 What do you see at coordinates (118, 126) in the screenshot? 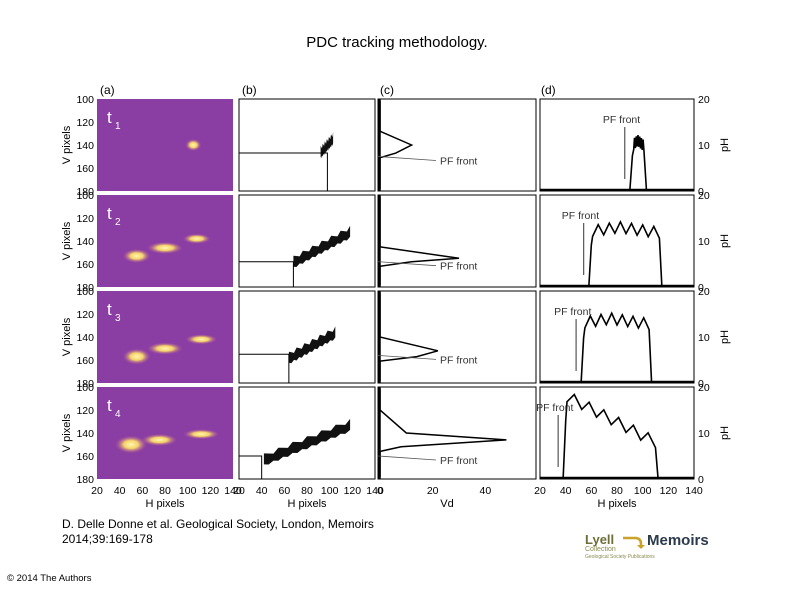
I see `time-subscript: 1` at bounding box center [118, 126].